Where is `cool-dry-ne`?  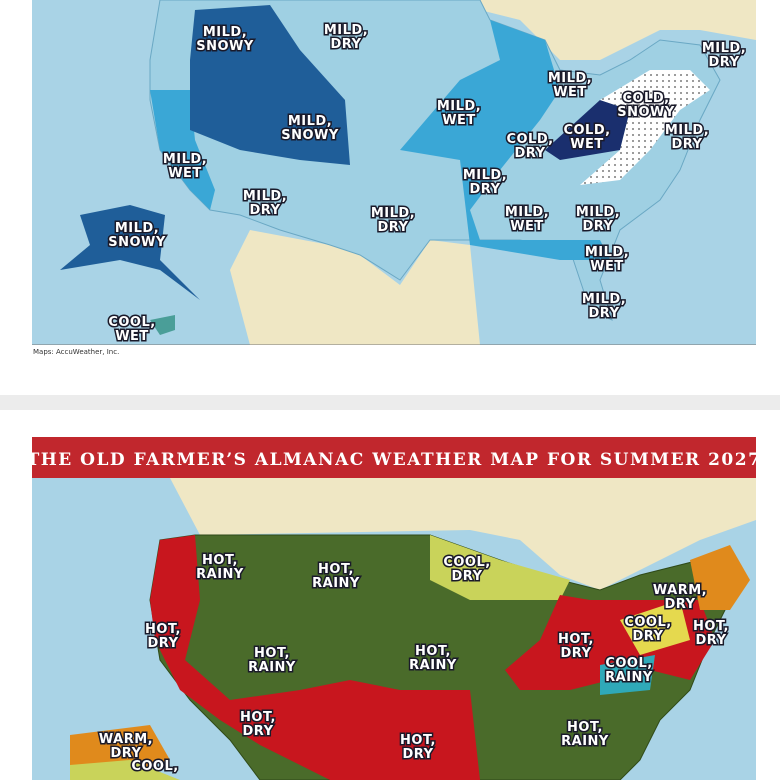
cool-dry-ne is located at coordinates (655, 627).